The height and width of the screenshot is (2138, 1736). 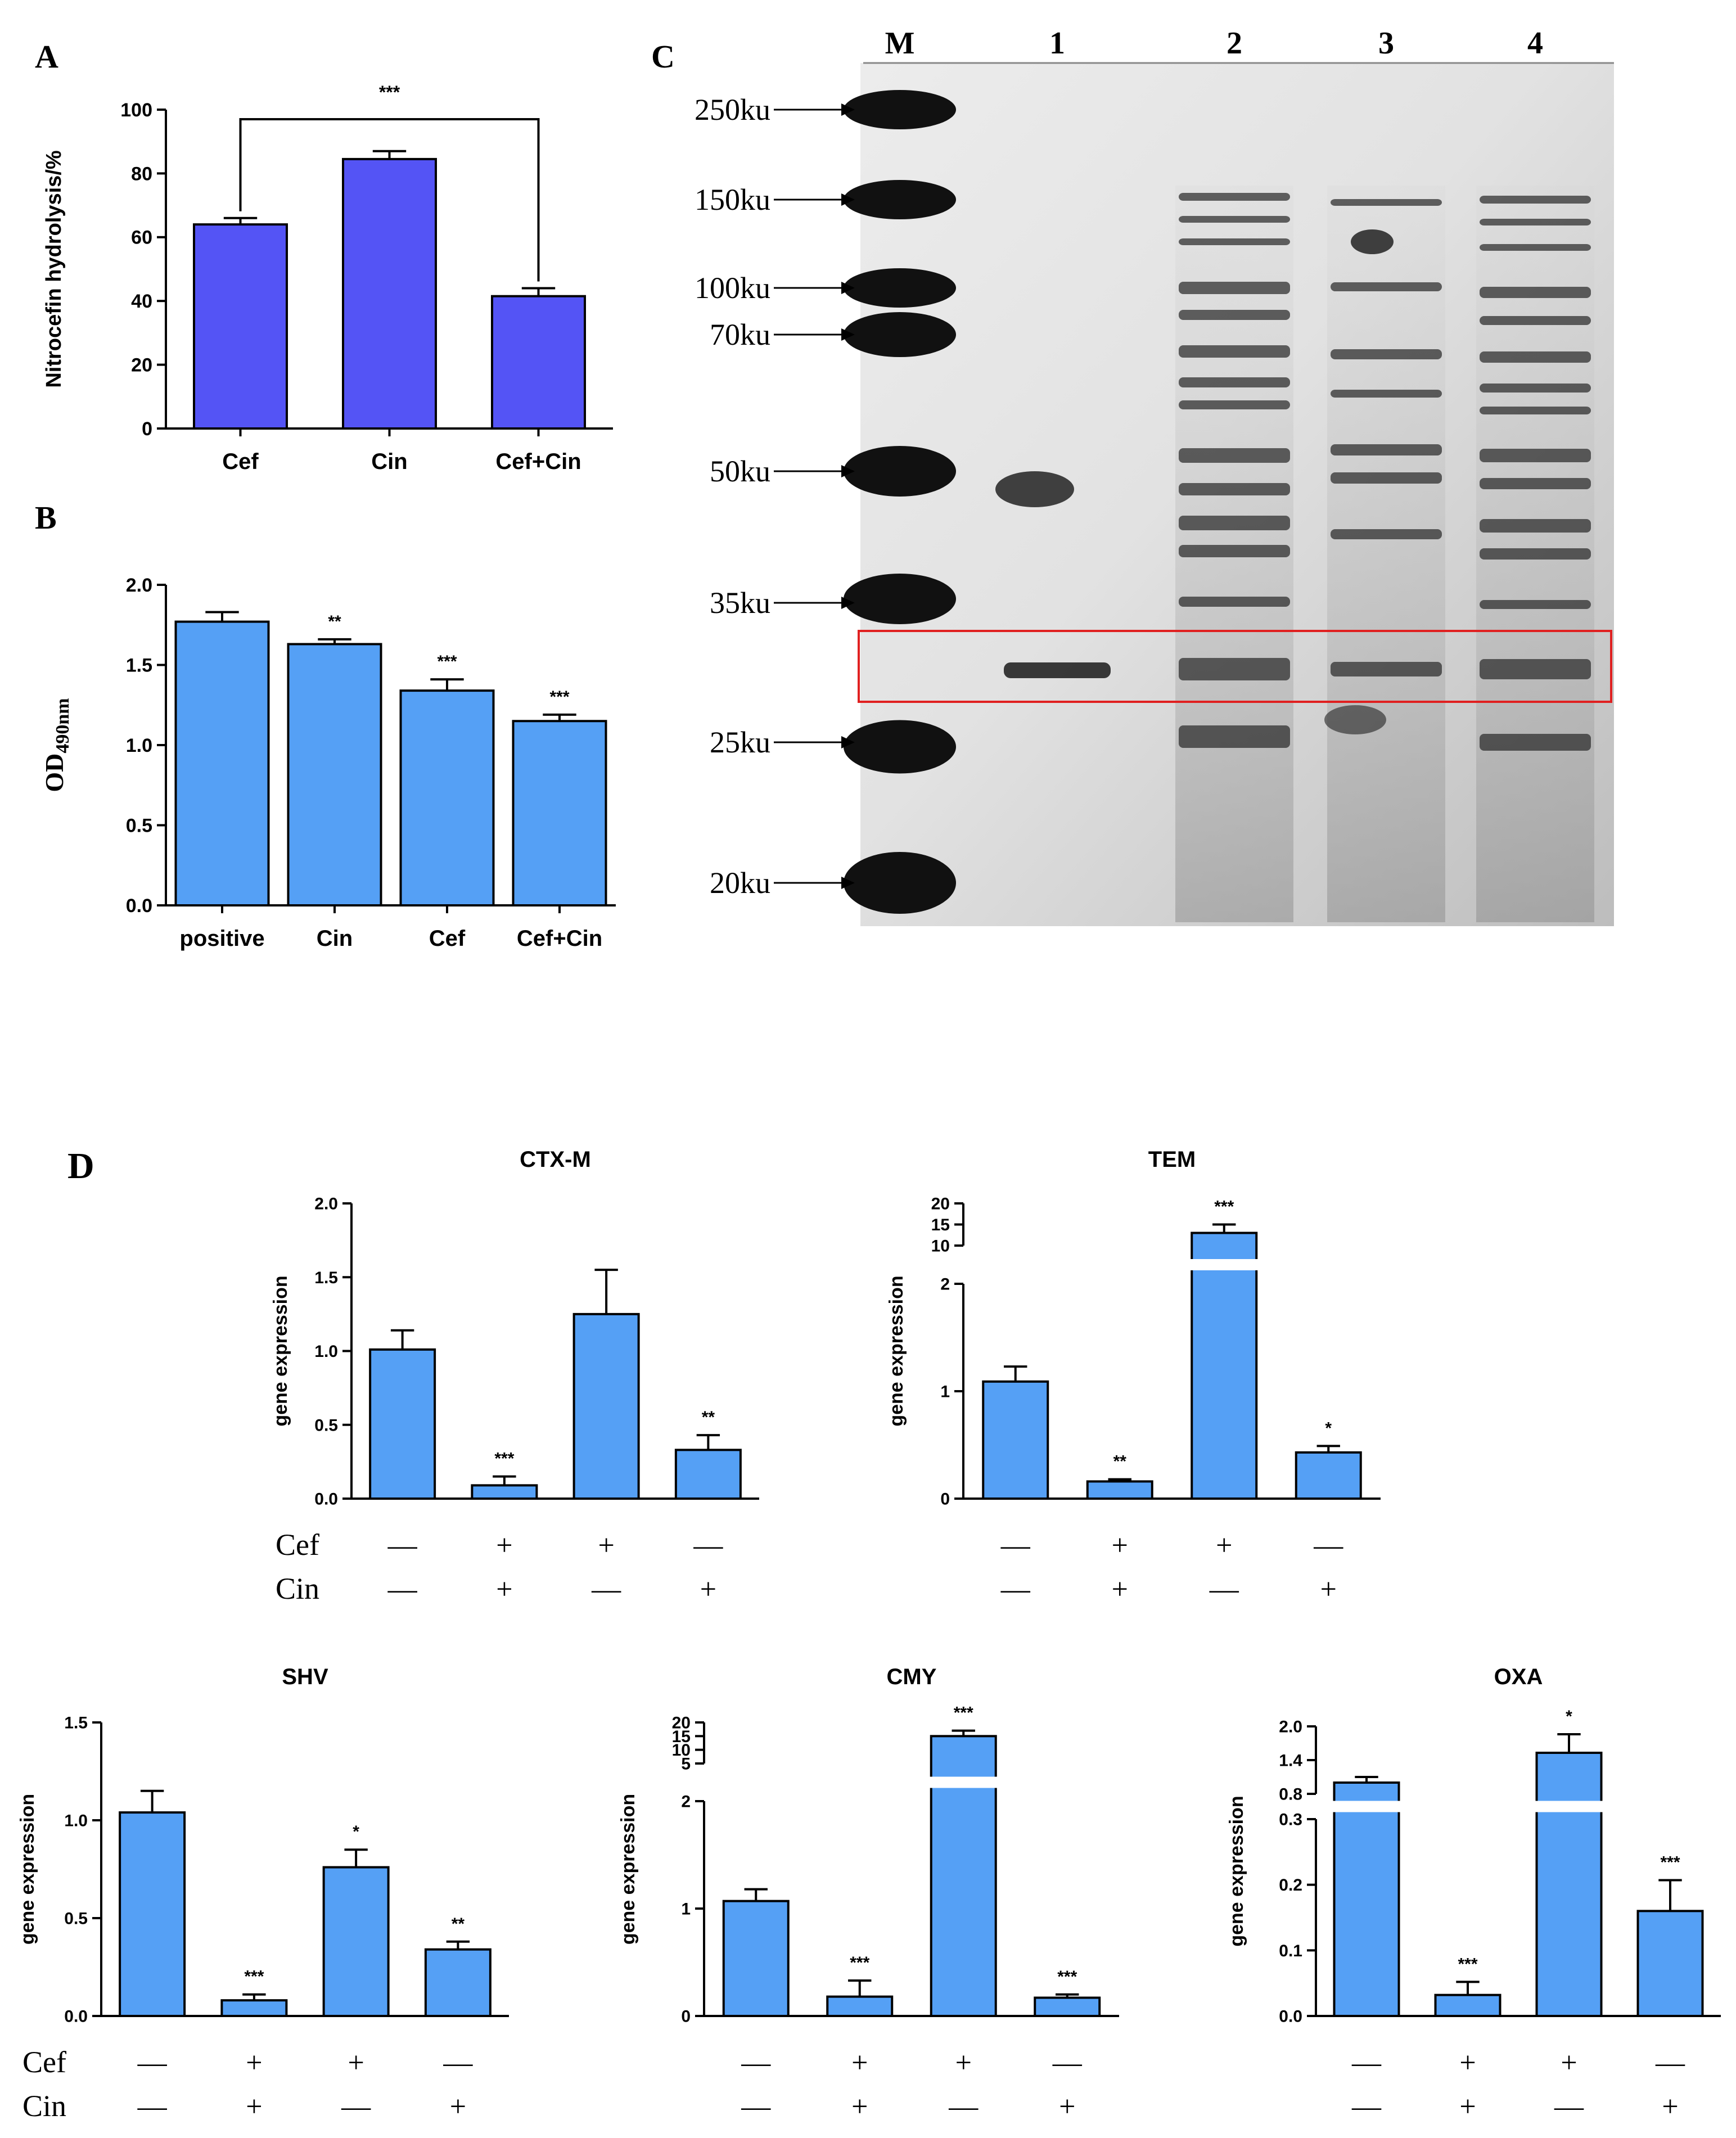 I want to click on panel-label-a: A, so click(x=46, y=56).